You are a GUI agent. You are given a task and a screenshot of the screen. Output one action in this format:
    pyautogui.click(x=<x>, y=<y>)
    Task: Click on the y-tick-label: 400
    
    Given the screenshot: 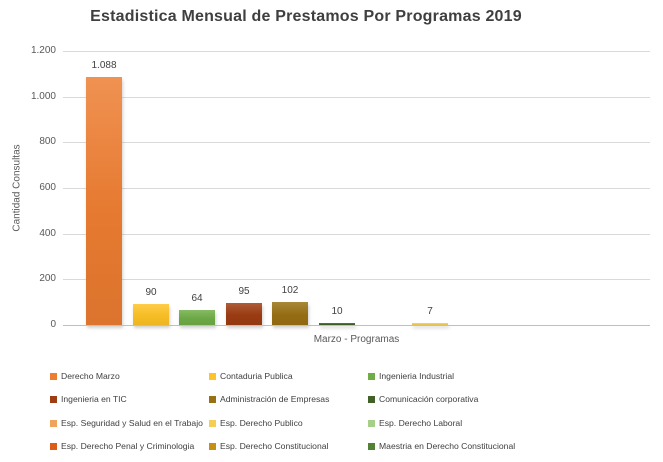 What is the action you would take?
    pyautogui.click(x=47, y=233)
    